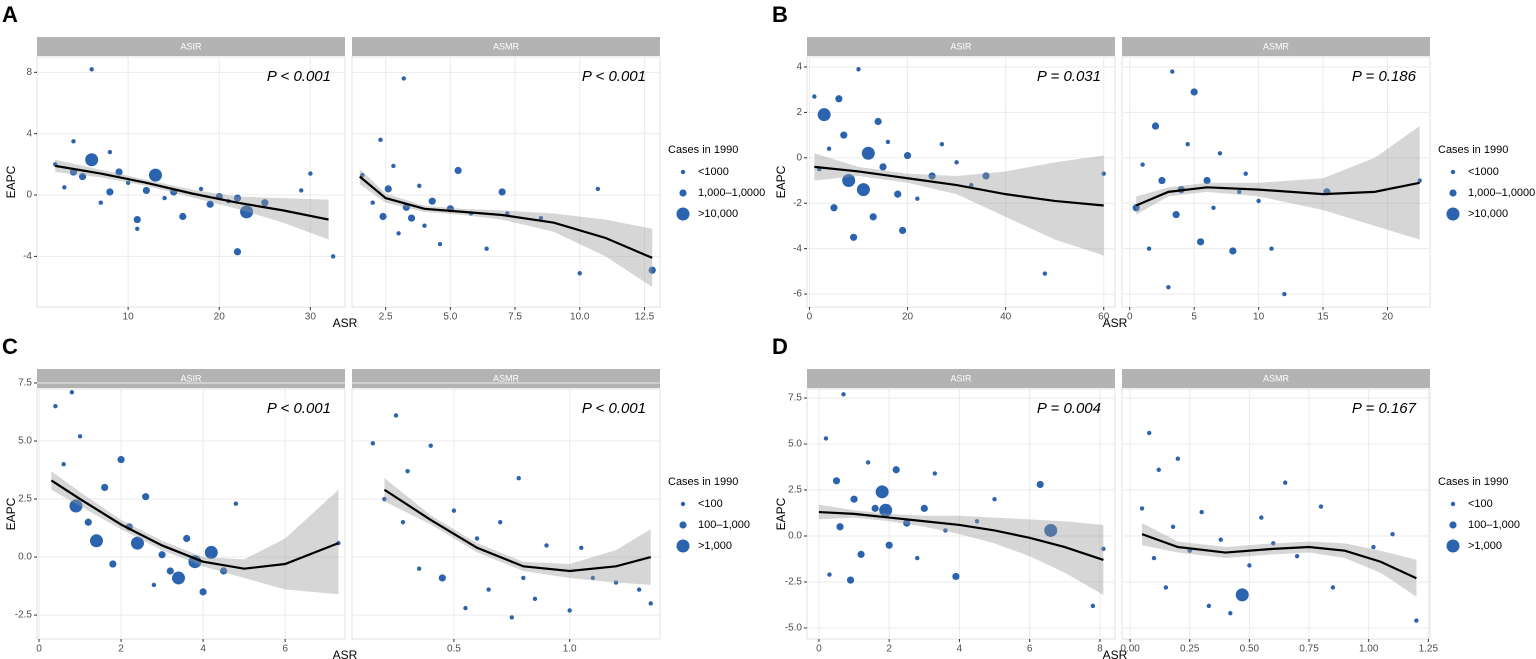 Image resolution: width=1536 pixels, height=659 pixels. Describe the element at coordinates (386, 317) in the screenshot. I see `x-tick-label: 2.5` at that location.